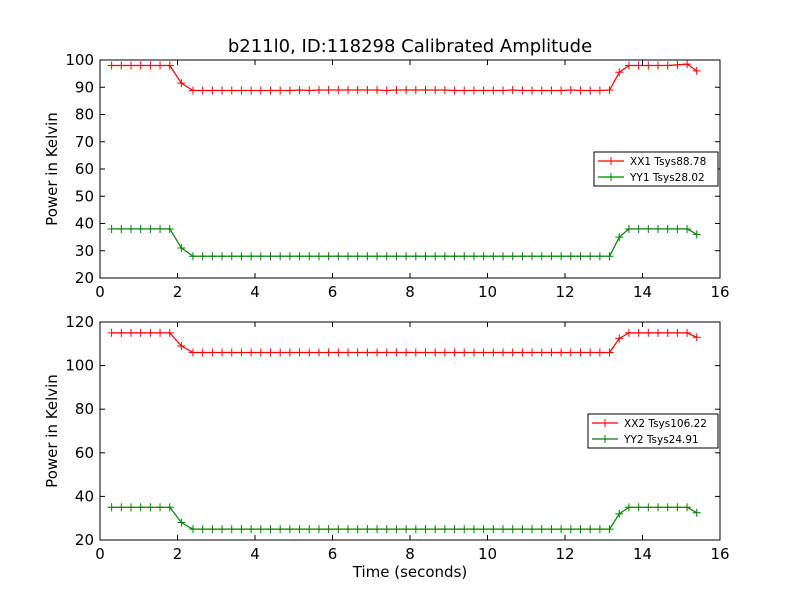 Image resolution: width=800 pixels, height=600 pixels. Describe the element at coordinates (84, 169) in the screenshot. I see `y-tick-label: 60` at that location.